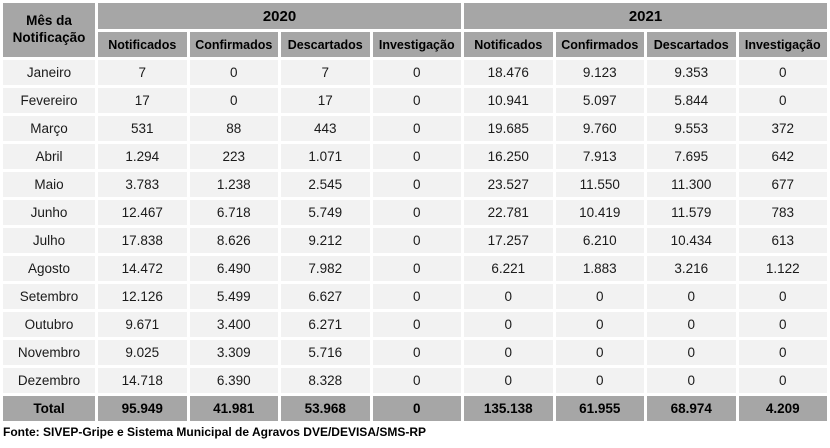 The width and height of the screenshot is (830, 448). Describe the element at coordinates (508, 408) in the screenshot. I see `total-value-cell: 135.138` at that location.